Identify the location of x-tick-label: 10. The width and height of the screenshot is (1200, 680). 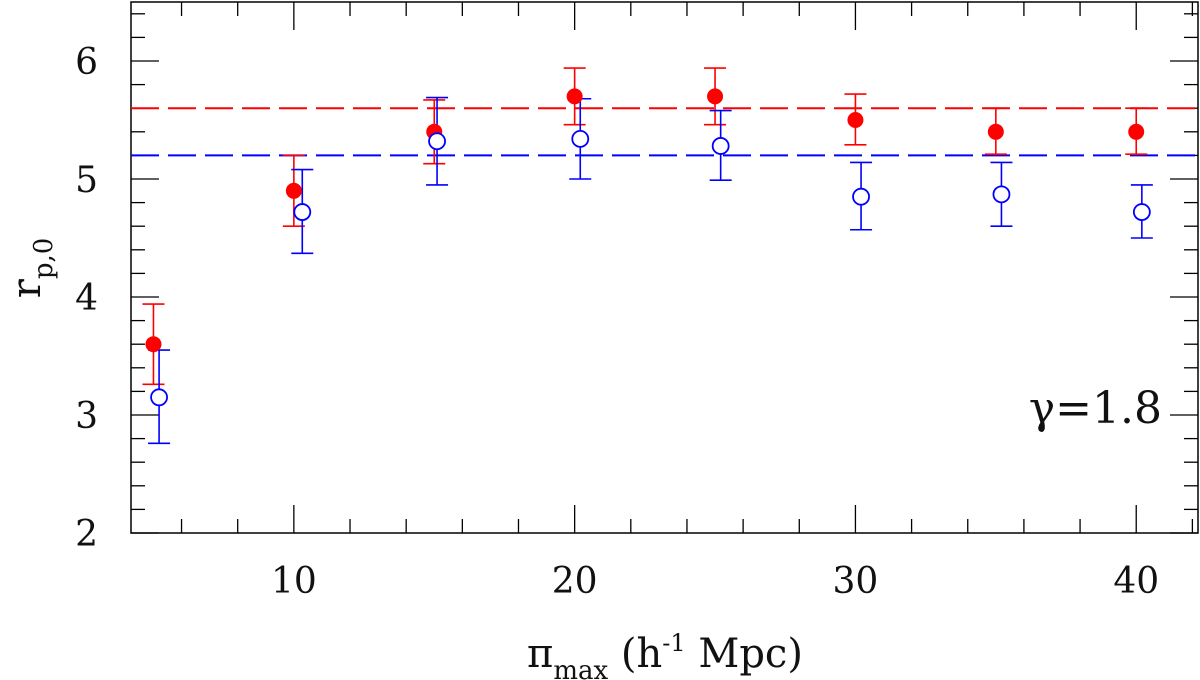
(294, 581).